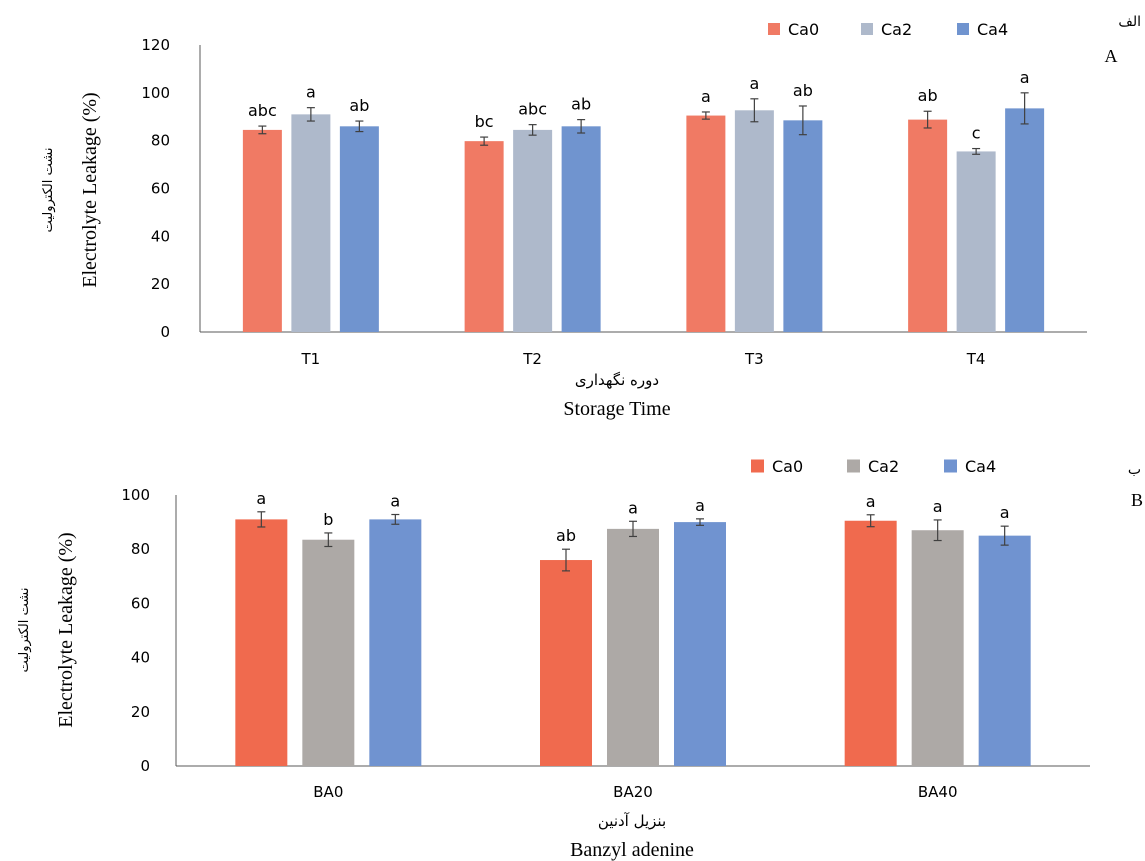 The height and width of the screenshot is (861, 1145). I want to click on x-tick-label: T4, so click(976, 359).